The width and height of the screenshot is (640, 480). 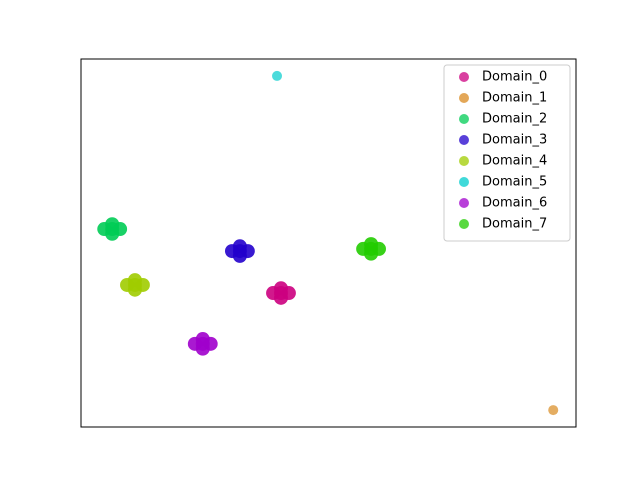 I want to click on legend-label: Domain_7, so click(x=514, y=224).